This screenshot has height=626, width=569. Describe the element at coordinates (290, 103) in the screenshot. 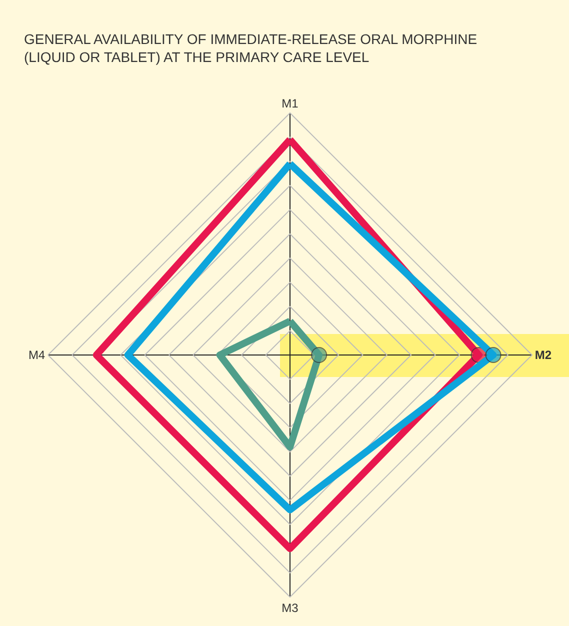

I see `spoke-label: M1` at that location.